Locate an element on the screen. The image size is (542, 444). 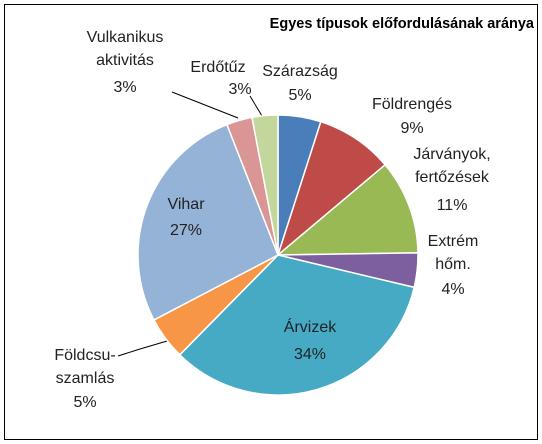
slice-label: Földrengés is located at coordinates (412, 104).